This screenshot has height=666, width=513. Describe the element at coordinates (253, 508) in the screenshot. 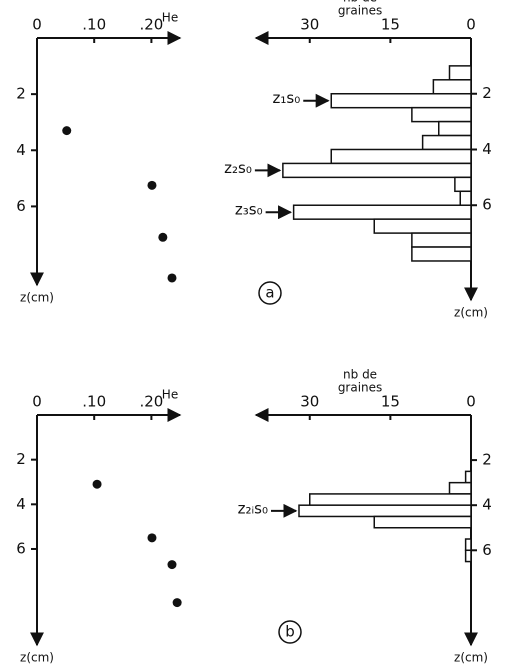

I see `annotation: z₂ᵢs₀` at that location.